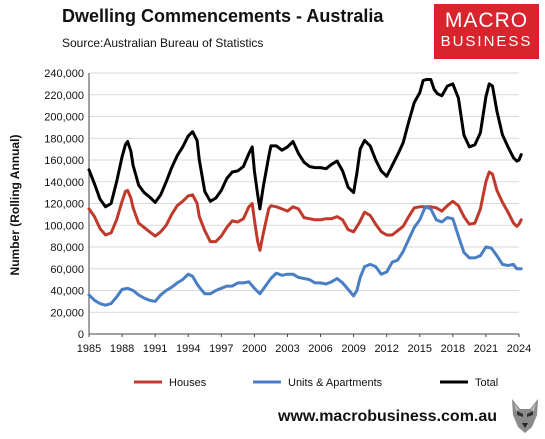 The width and height of the screenshot is (545, 439). What do you see at coordinates (486, 349) in the screenshot?
I see `x-tick-label: 2021` at bounding box center [486, 349].